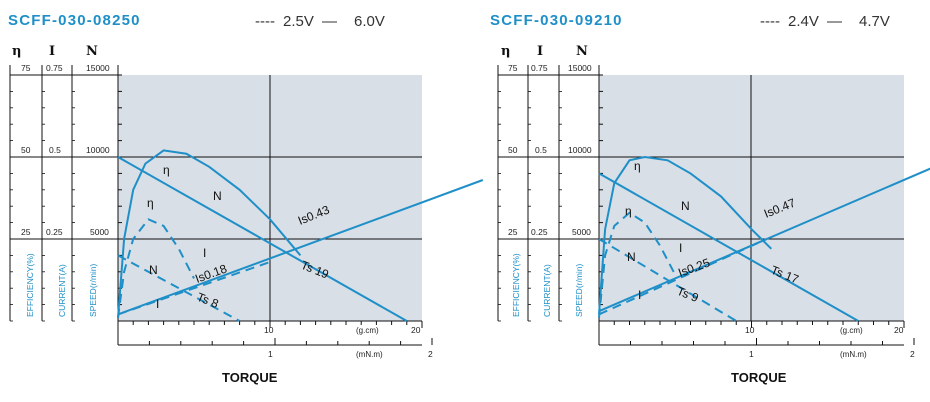 The image size is (930, 402). I want to click on high_voltage-current-line, so click(300, 247).